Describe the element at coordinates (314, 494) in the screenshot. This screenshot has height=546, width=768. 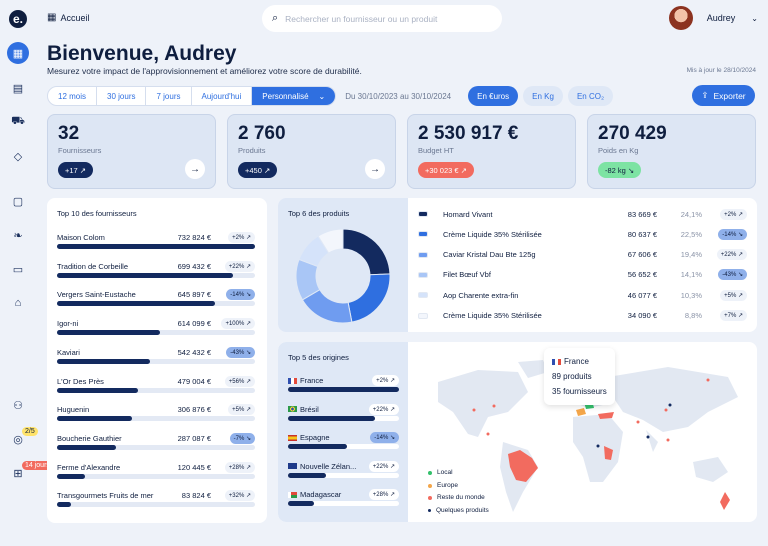
I see `origin-label: Madagascar` at that location.